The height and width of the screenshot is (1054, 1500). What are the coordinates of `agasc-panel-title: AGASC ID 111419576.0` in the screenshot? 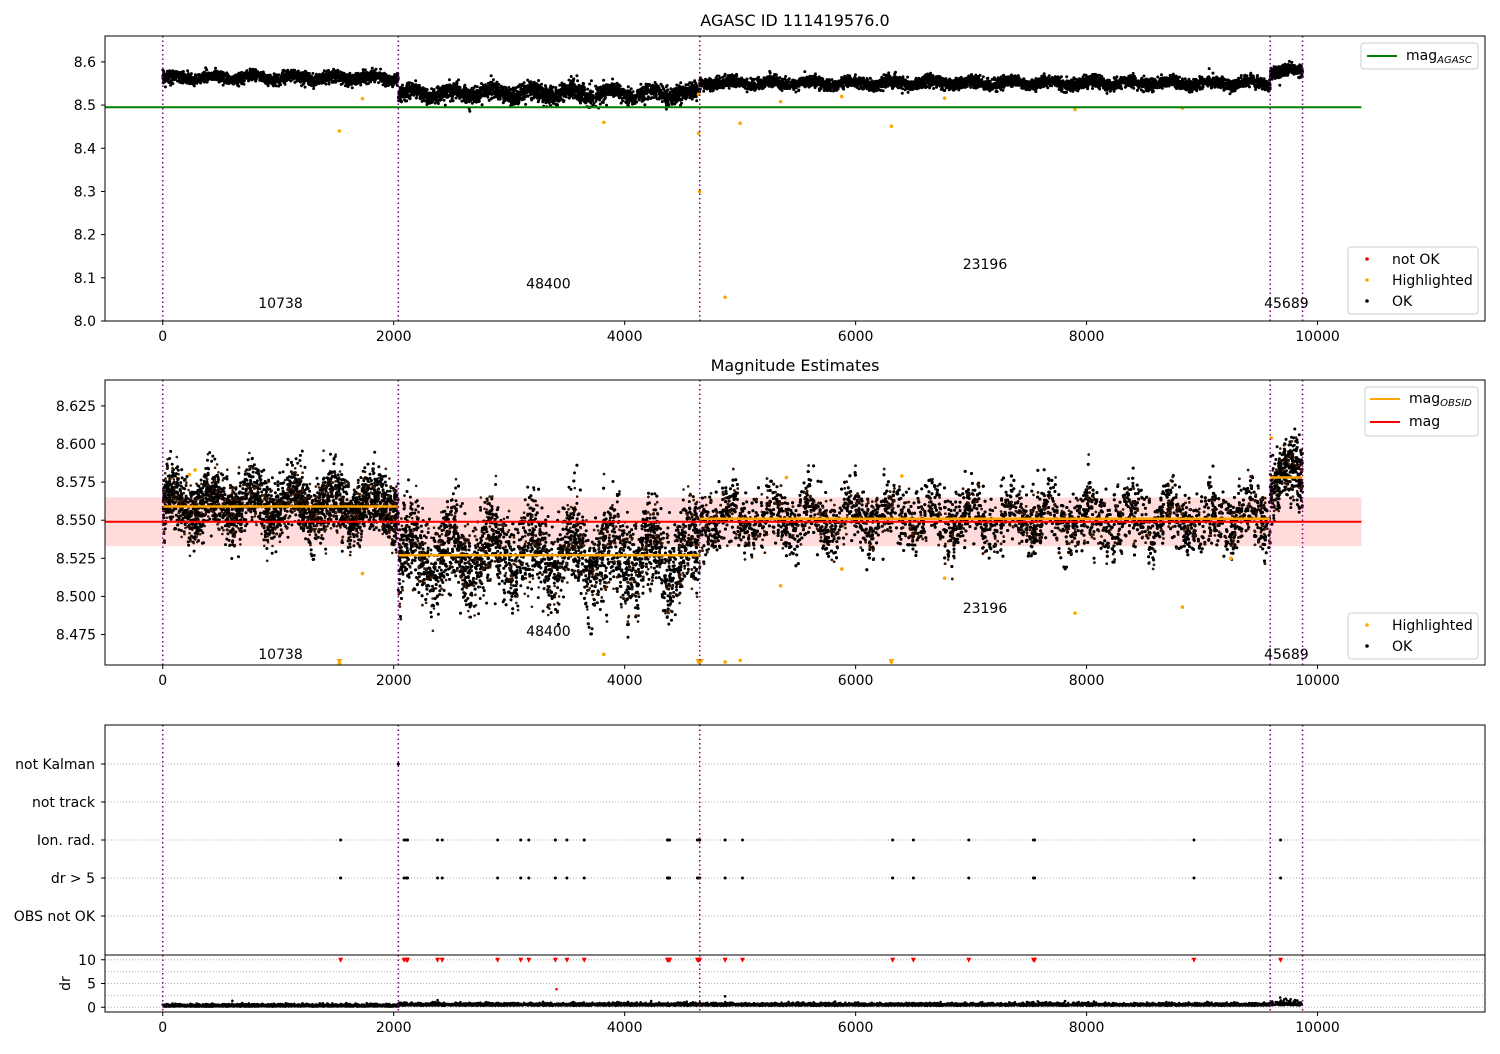 It's located at (794, 20).